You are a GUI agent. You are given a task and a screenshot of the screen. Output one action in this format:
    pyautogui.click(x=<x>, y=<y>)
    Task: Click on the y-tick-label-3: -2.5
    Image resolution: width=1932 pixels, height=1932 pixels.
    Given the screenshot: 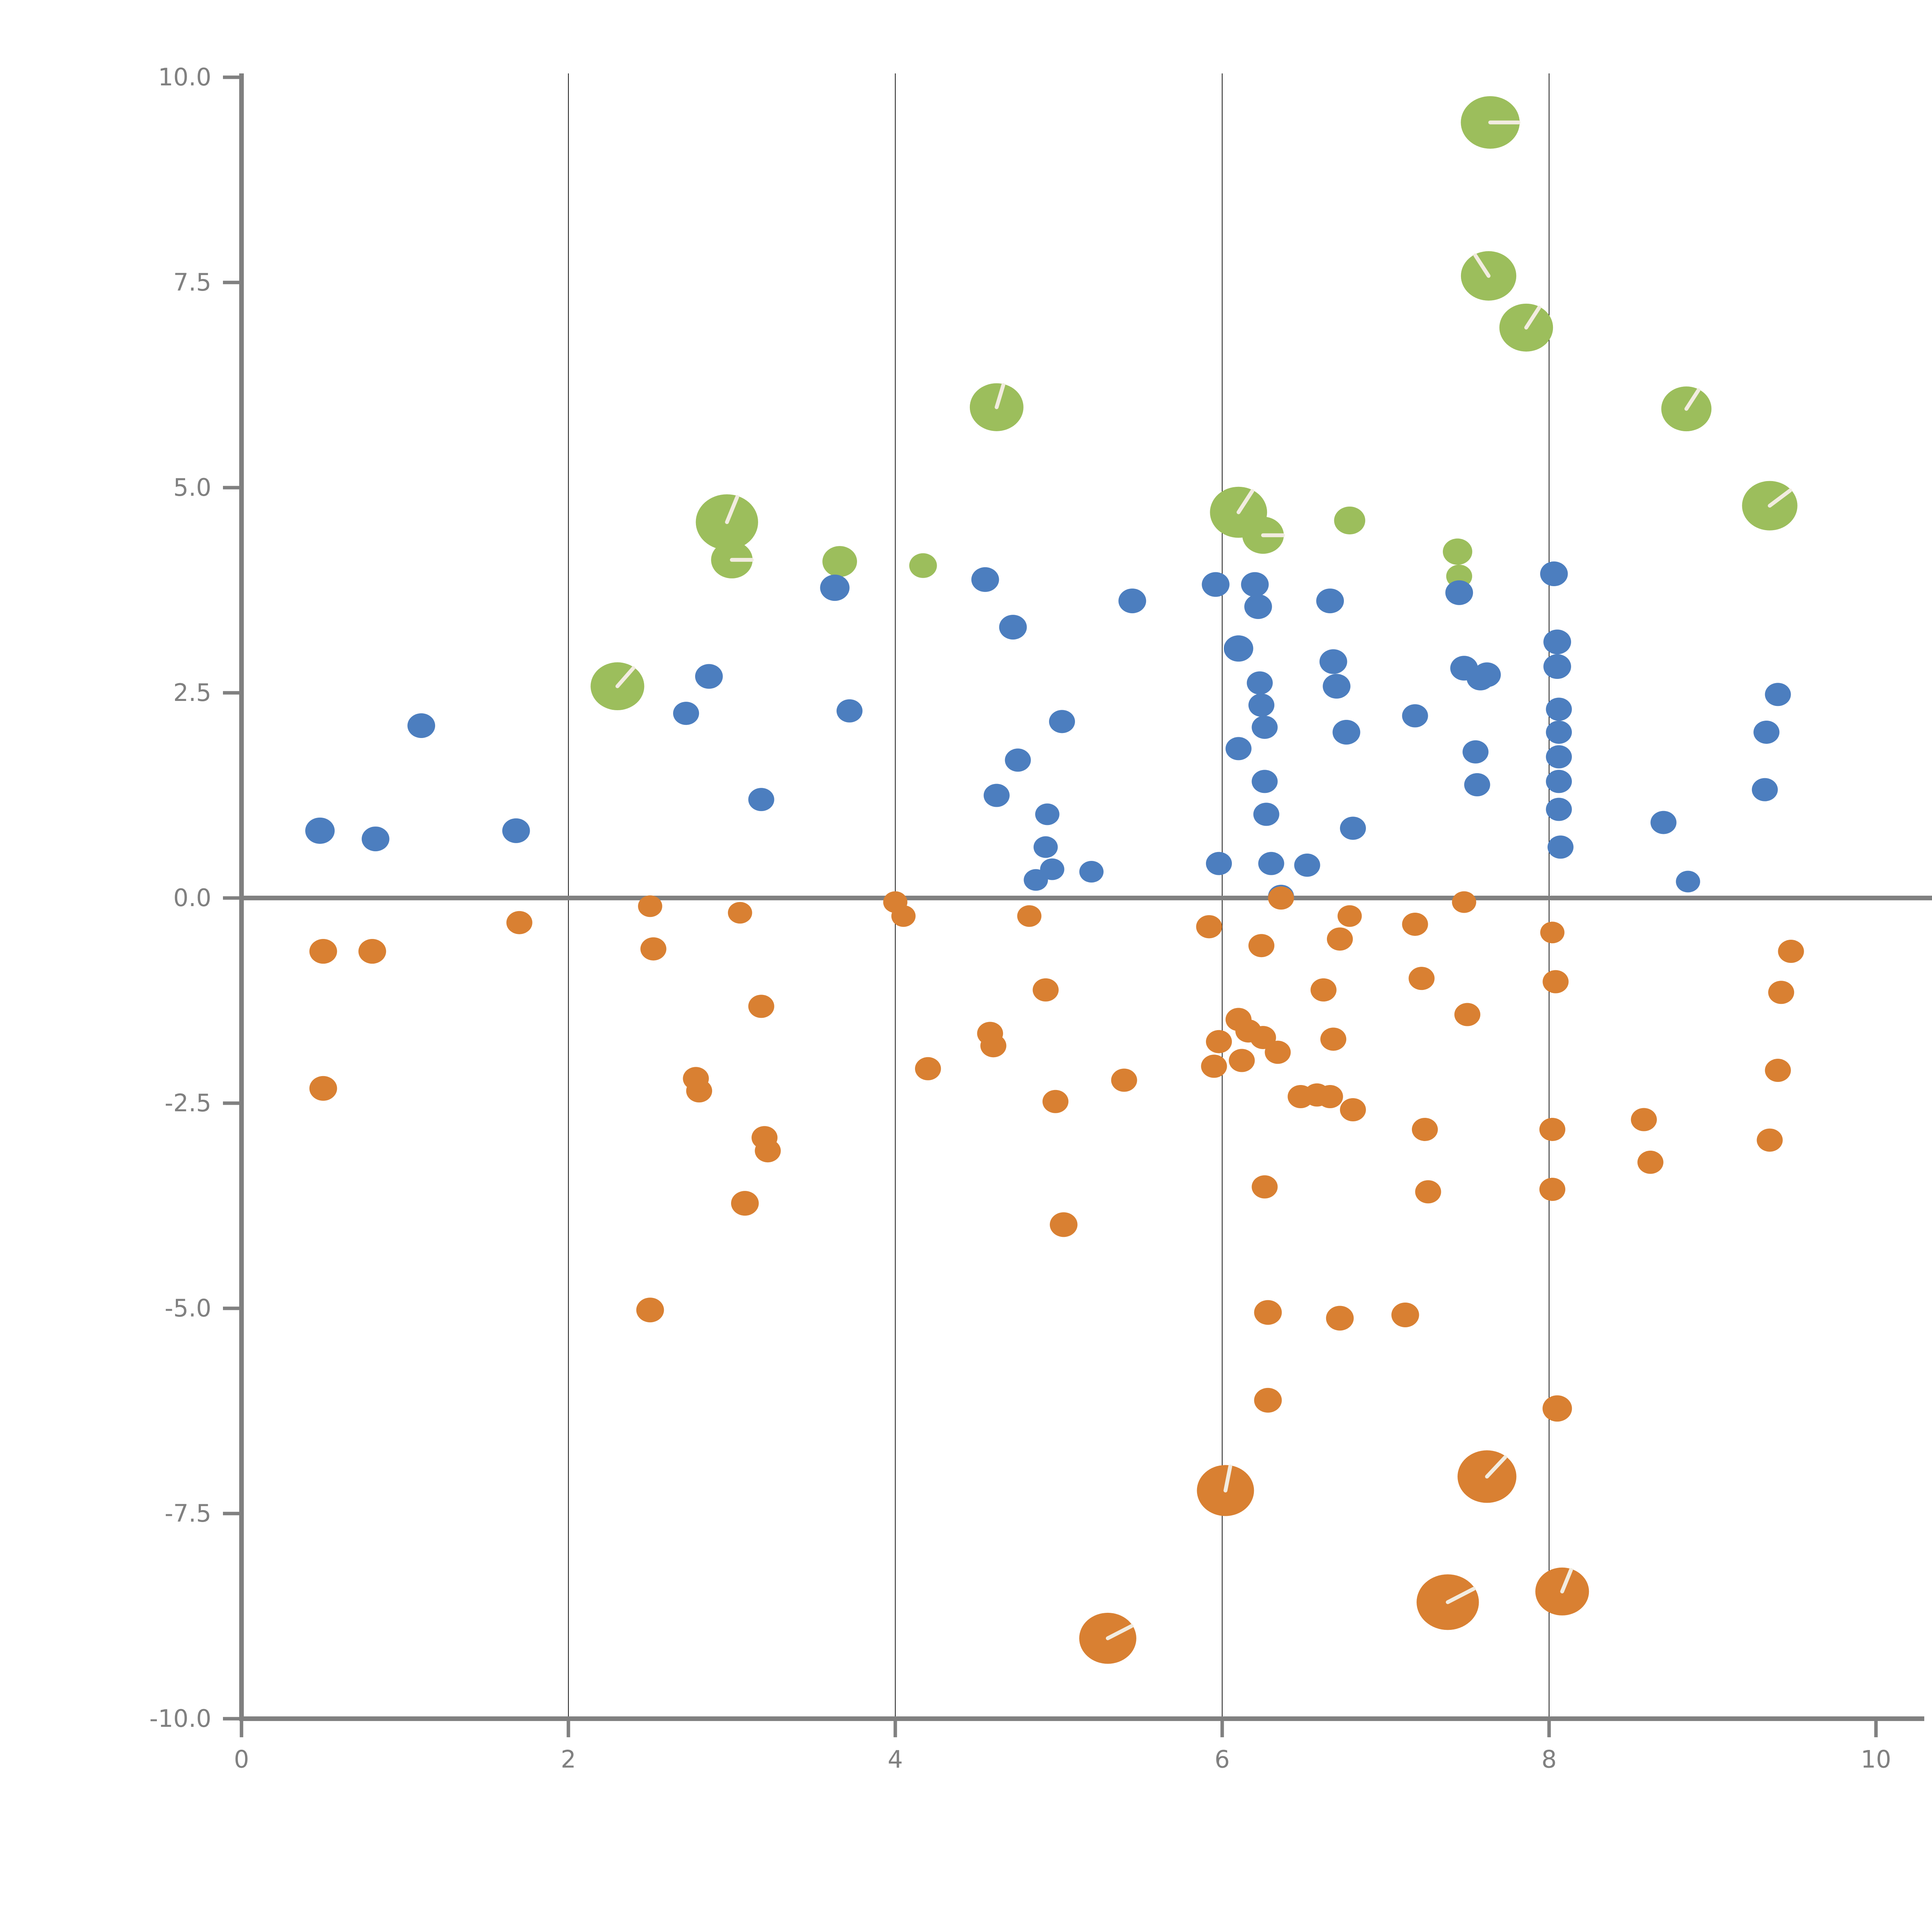 What is the action you would take?
    pyautogui.click(x=188, y=1103)
    